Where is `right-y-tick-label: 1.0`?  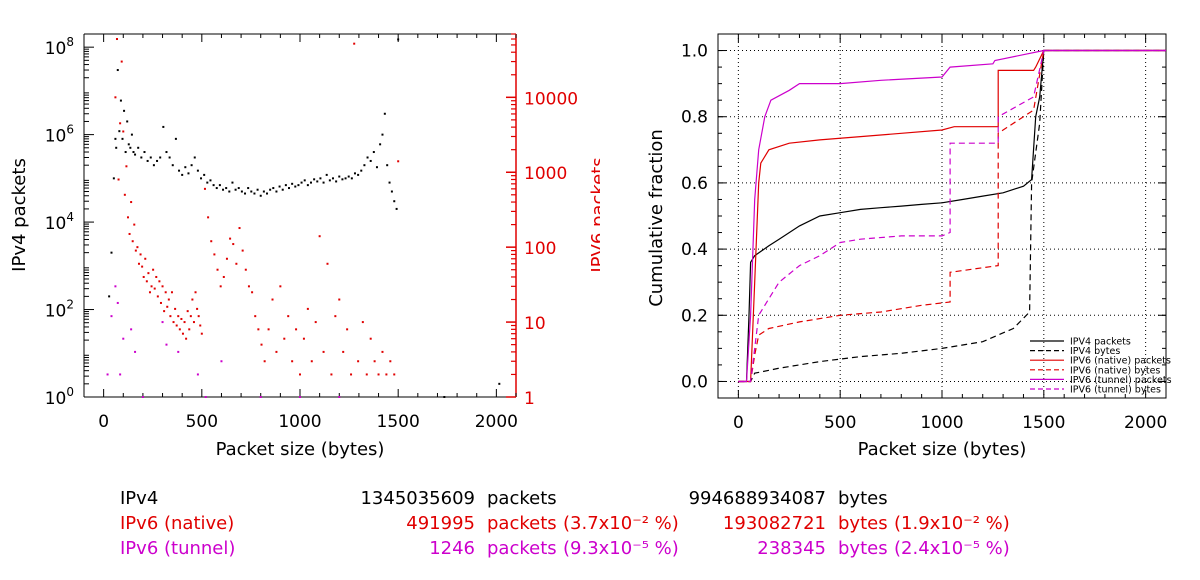 right-y-tick-label: 1.0 is located at coordinates (694, 52).